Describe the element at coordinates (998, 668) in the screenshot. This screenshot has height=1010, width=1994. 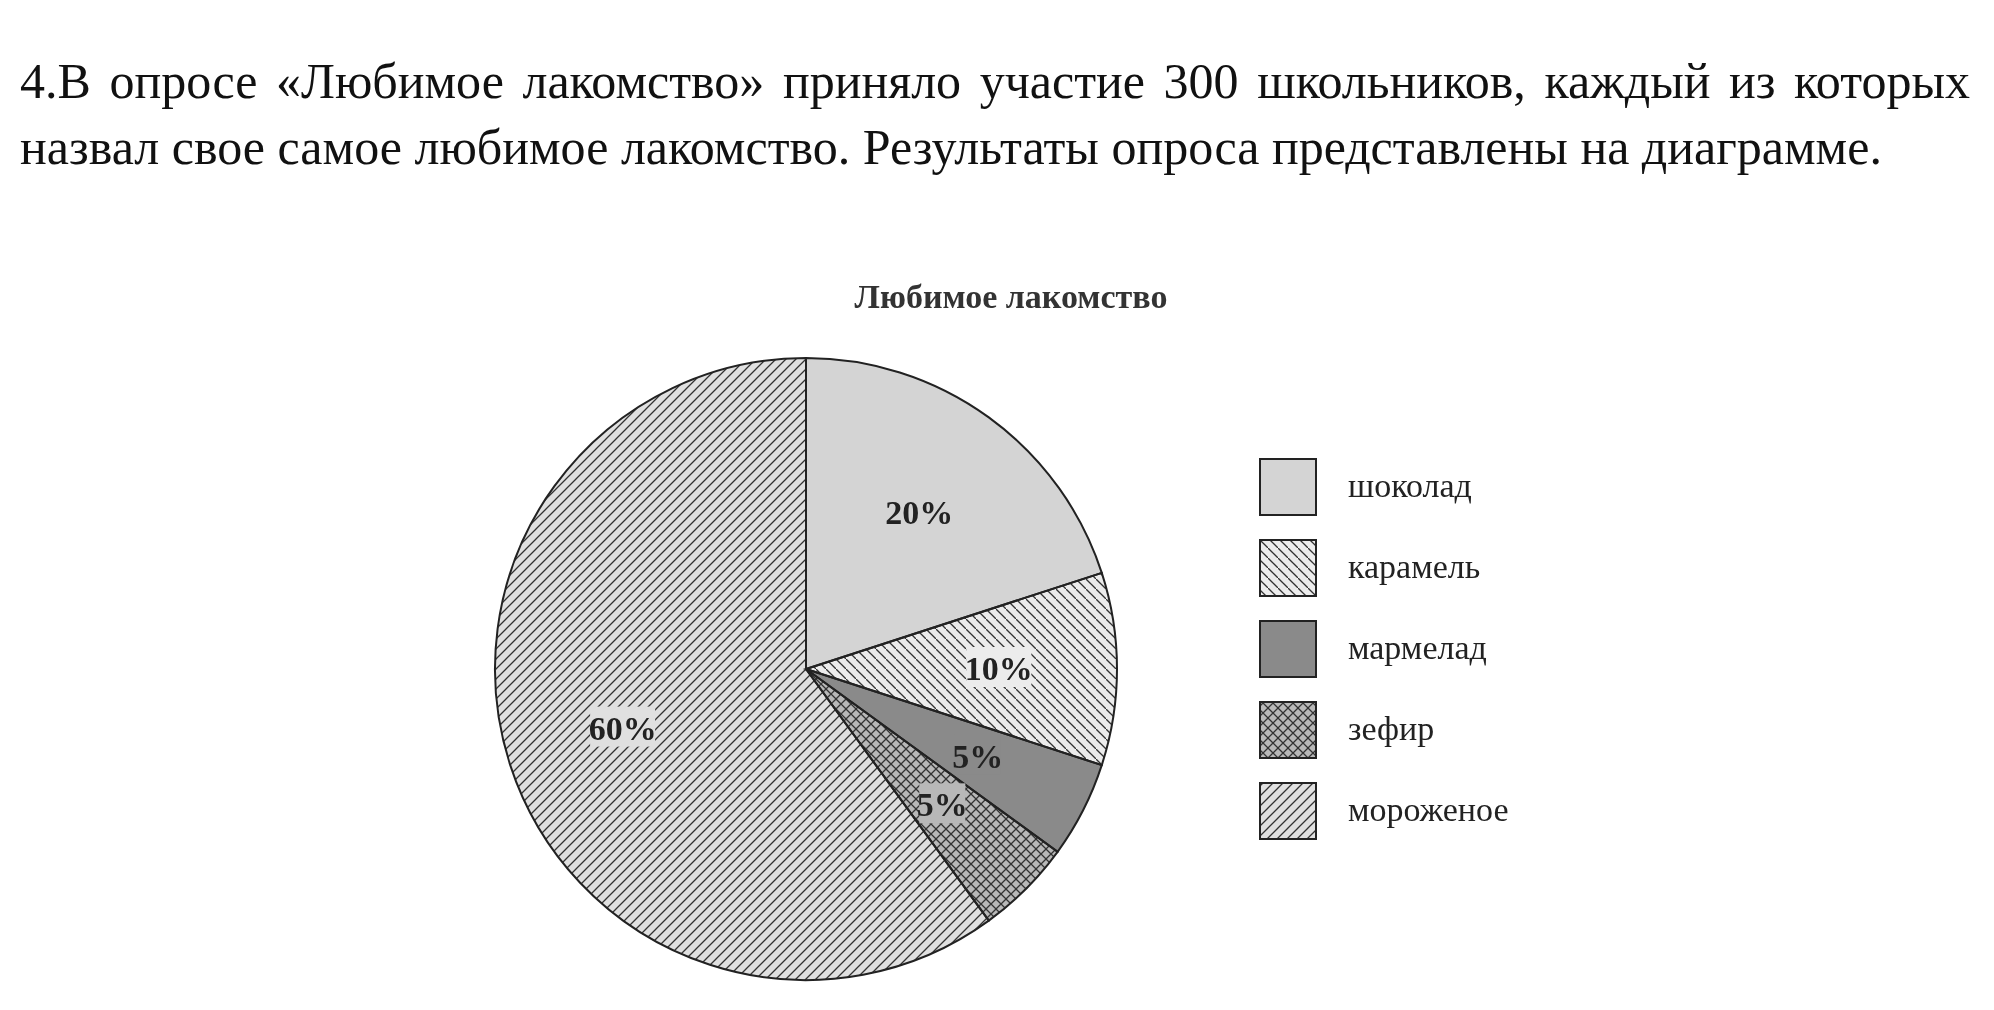
I see `data-label: 10%` at that location.